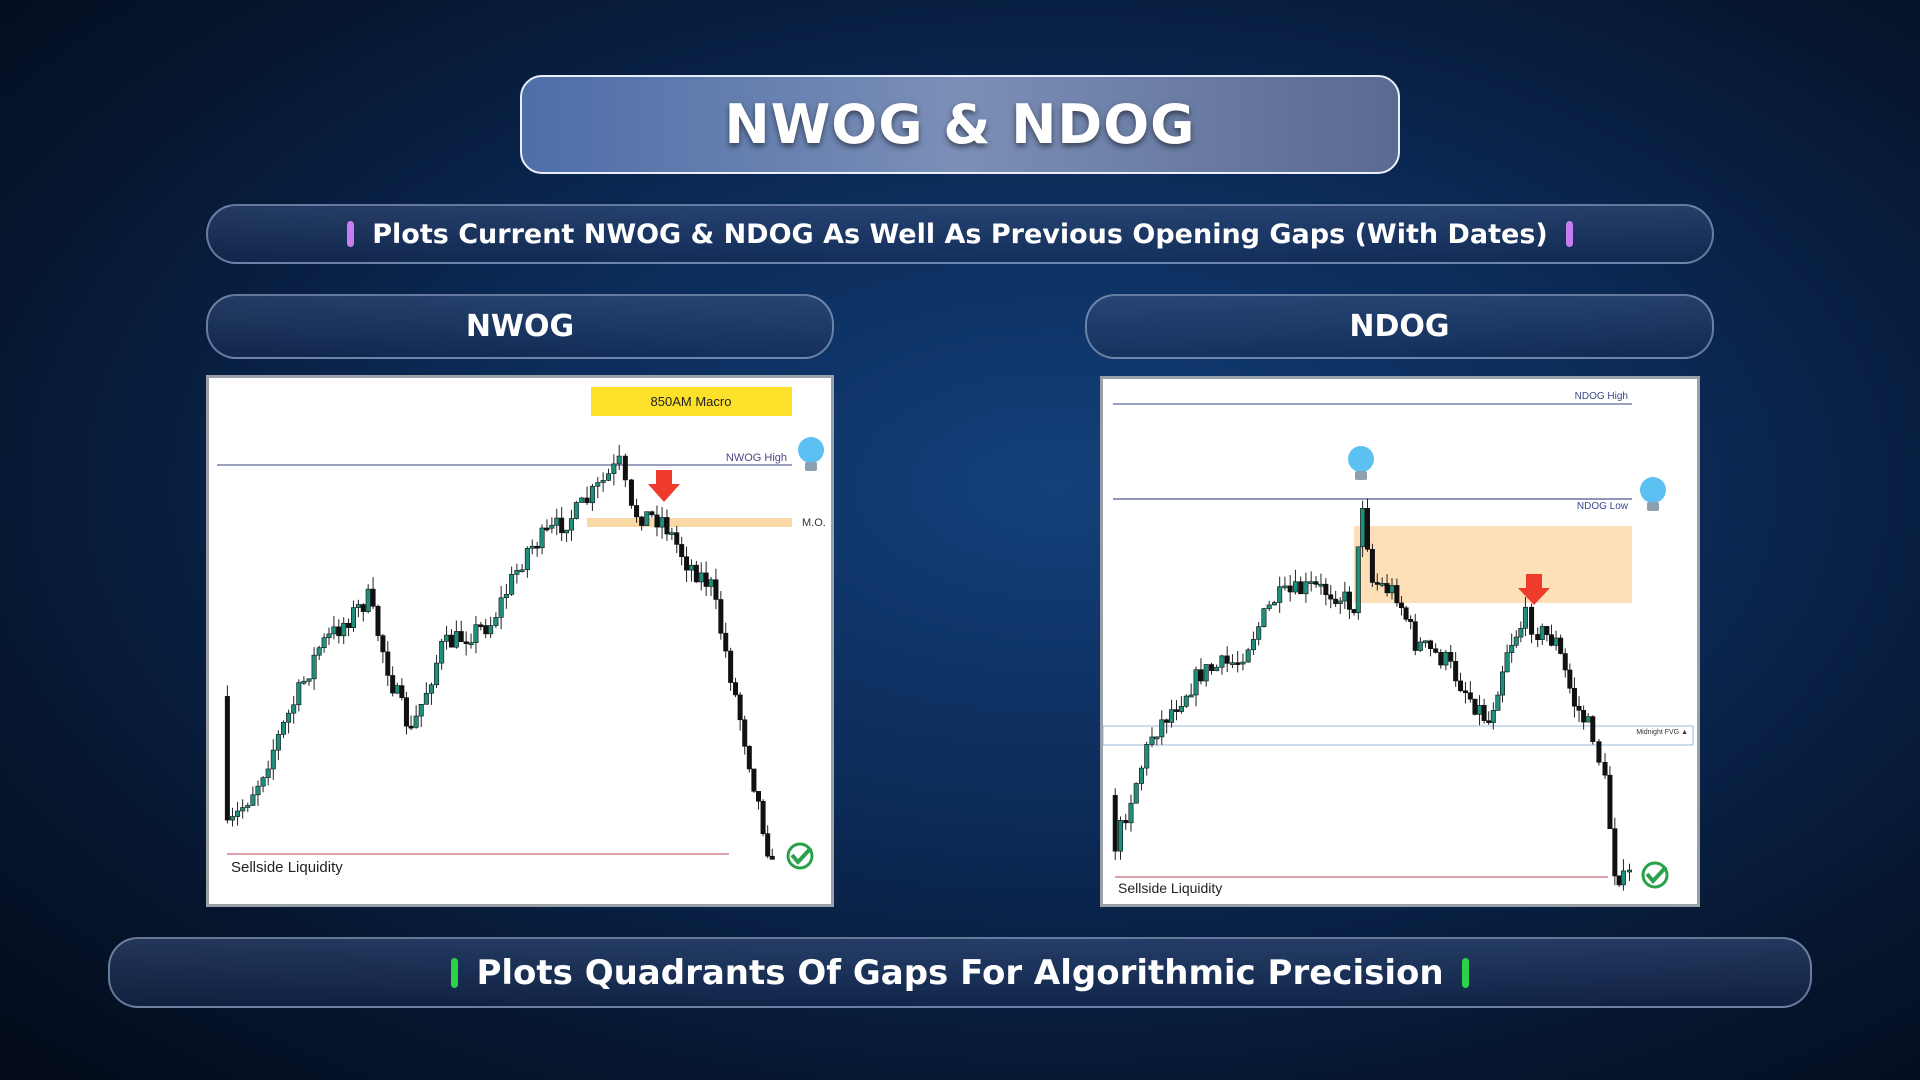  What do you see at coordinates (800, 856) in the screenshot?
I see `check` at bounding box center [800, 856].